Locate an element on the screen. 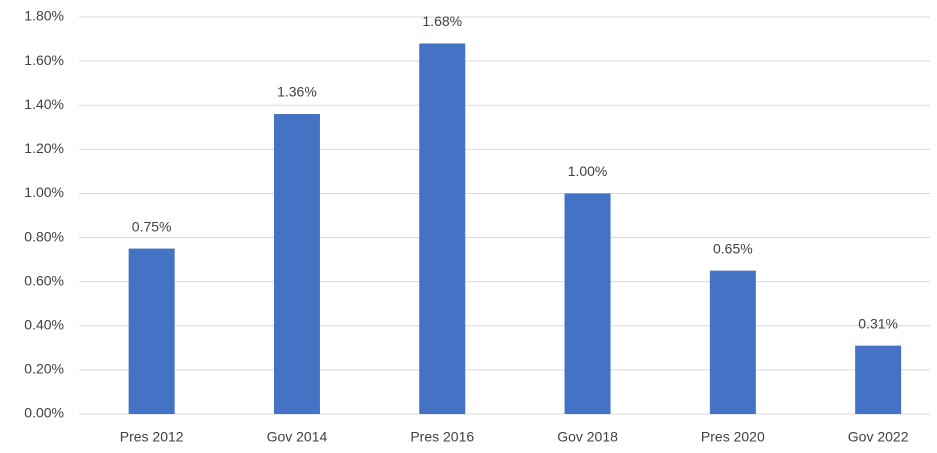 This screenshot has width=937, height=453. y-tick-label: 1.60% is located at coordinates (44, 60).